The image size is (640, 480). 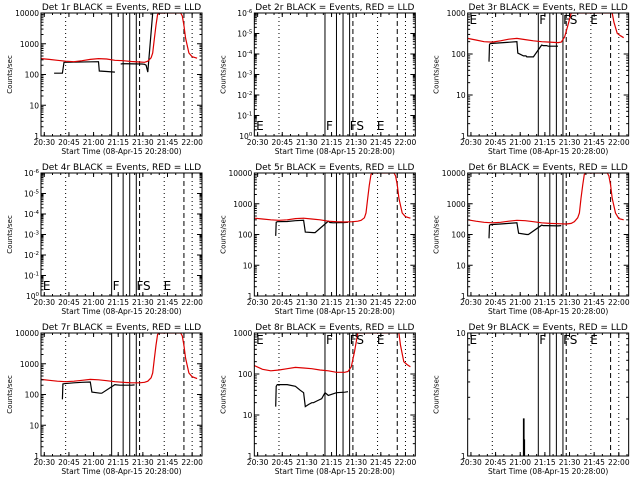 What do you see at coordinates (548, 168) in the screenshot?
I see `panel-title: Det 6r BLACK = Events, RED = LLD` at bounding box center [548, 168].